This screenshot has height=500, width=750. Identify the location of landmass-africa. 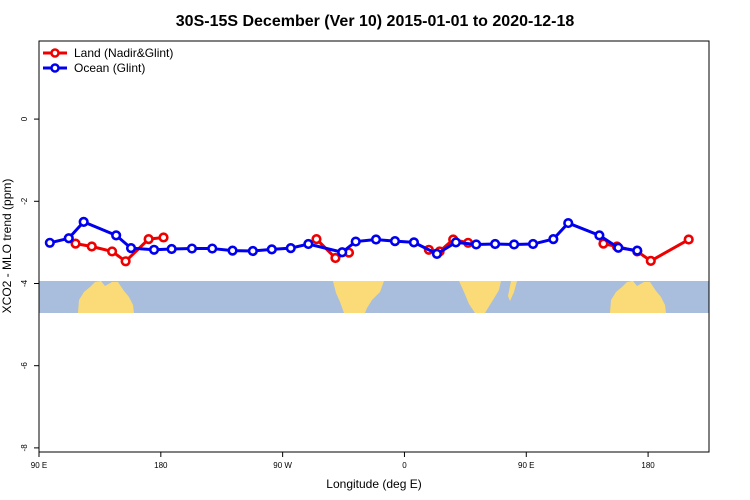
(480, 297).